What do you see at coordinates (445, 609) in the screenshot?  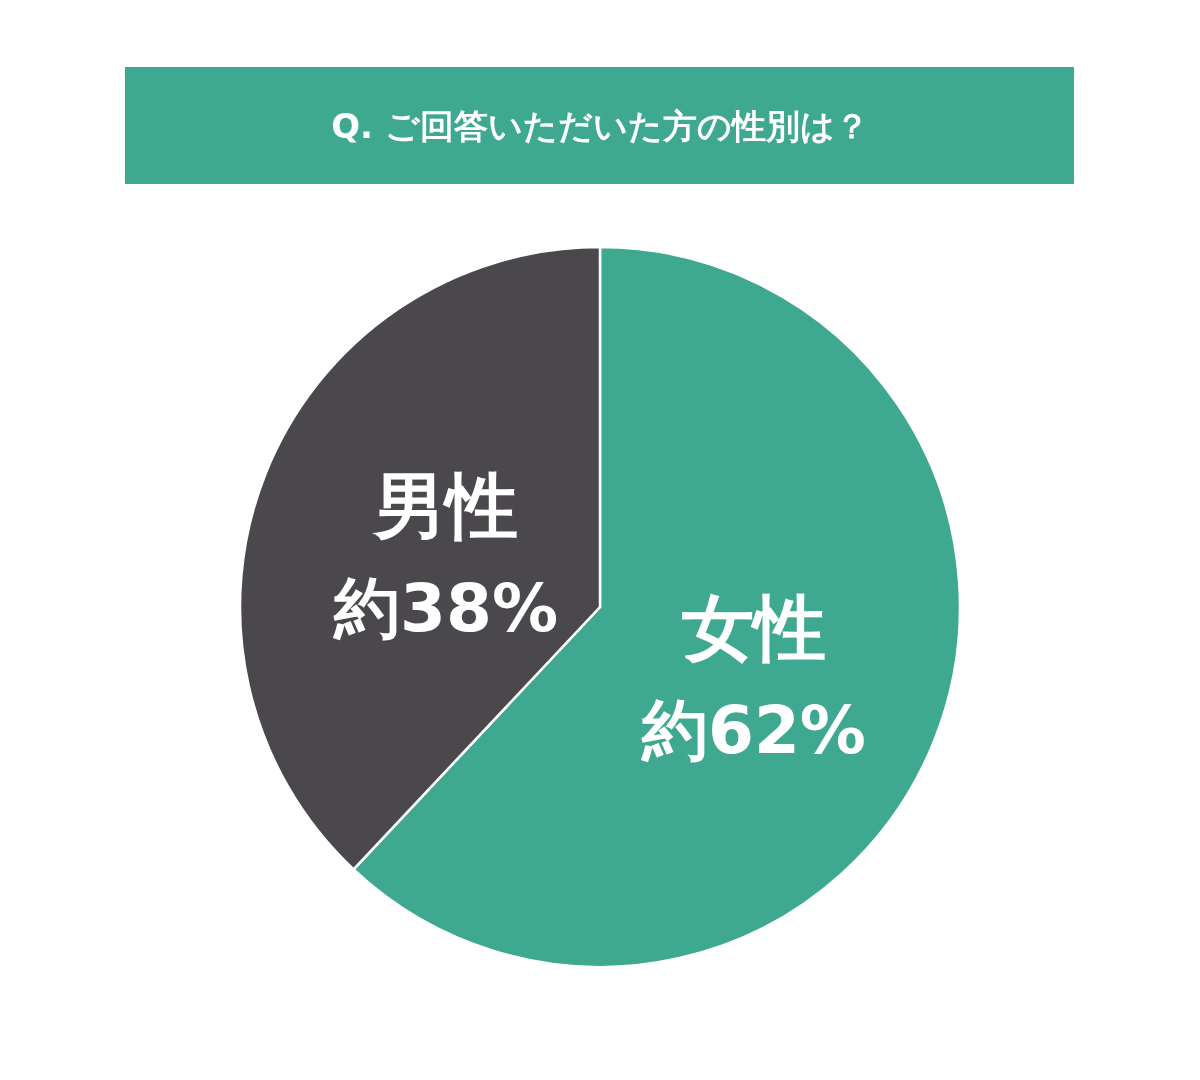 I see `data-label: 約38%` at bounding box center [445, 609].